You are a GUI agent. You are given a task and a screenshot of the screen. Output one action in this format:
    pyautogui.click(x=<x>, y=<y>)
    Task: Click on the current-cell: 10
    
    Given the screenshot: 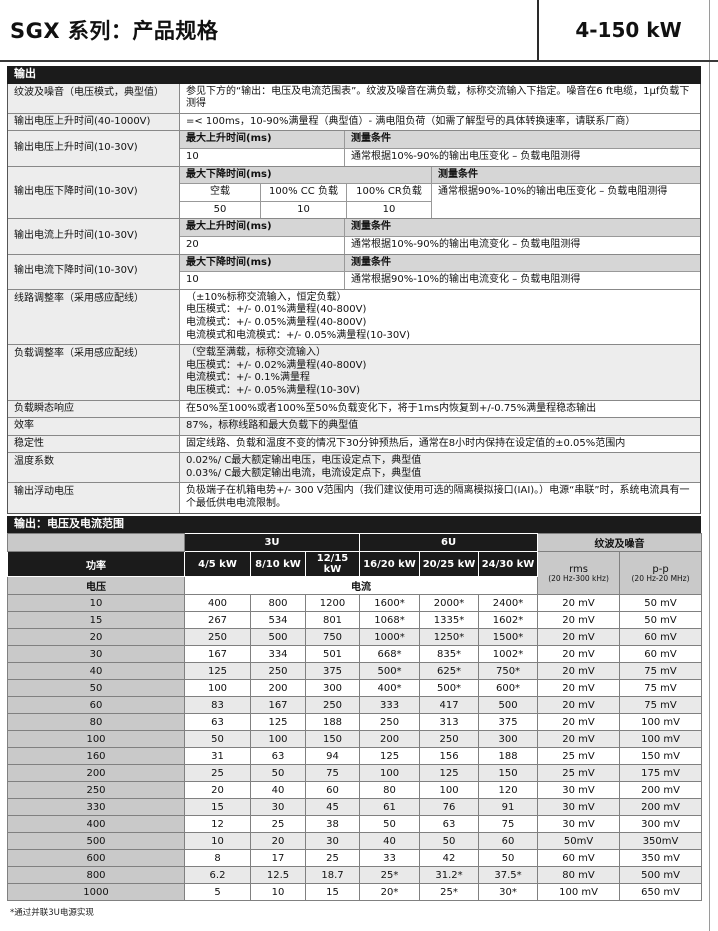 What is the action you would take?
    pyautogui.click(x=278, y=892)
    